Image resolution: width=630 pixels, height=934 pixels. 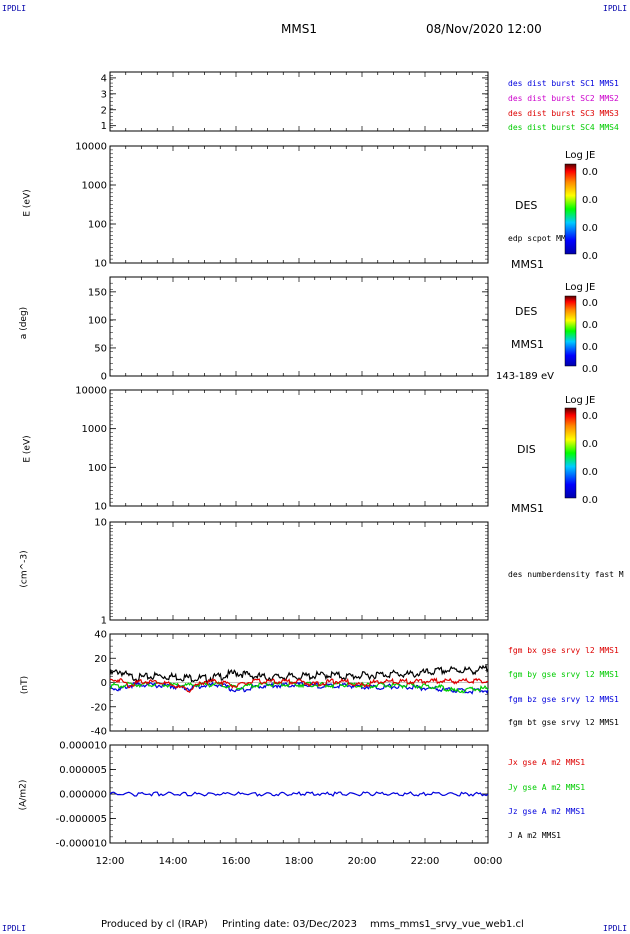 I want to click on colorbar-3-value-2: 0.0, so click(x=590, y=444).